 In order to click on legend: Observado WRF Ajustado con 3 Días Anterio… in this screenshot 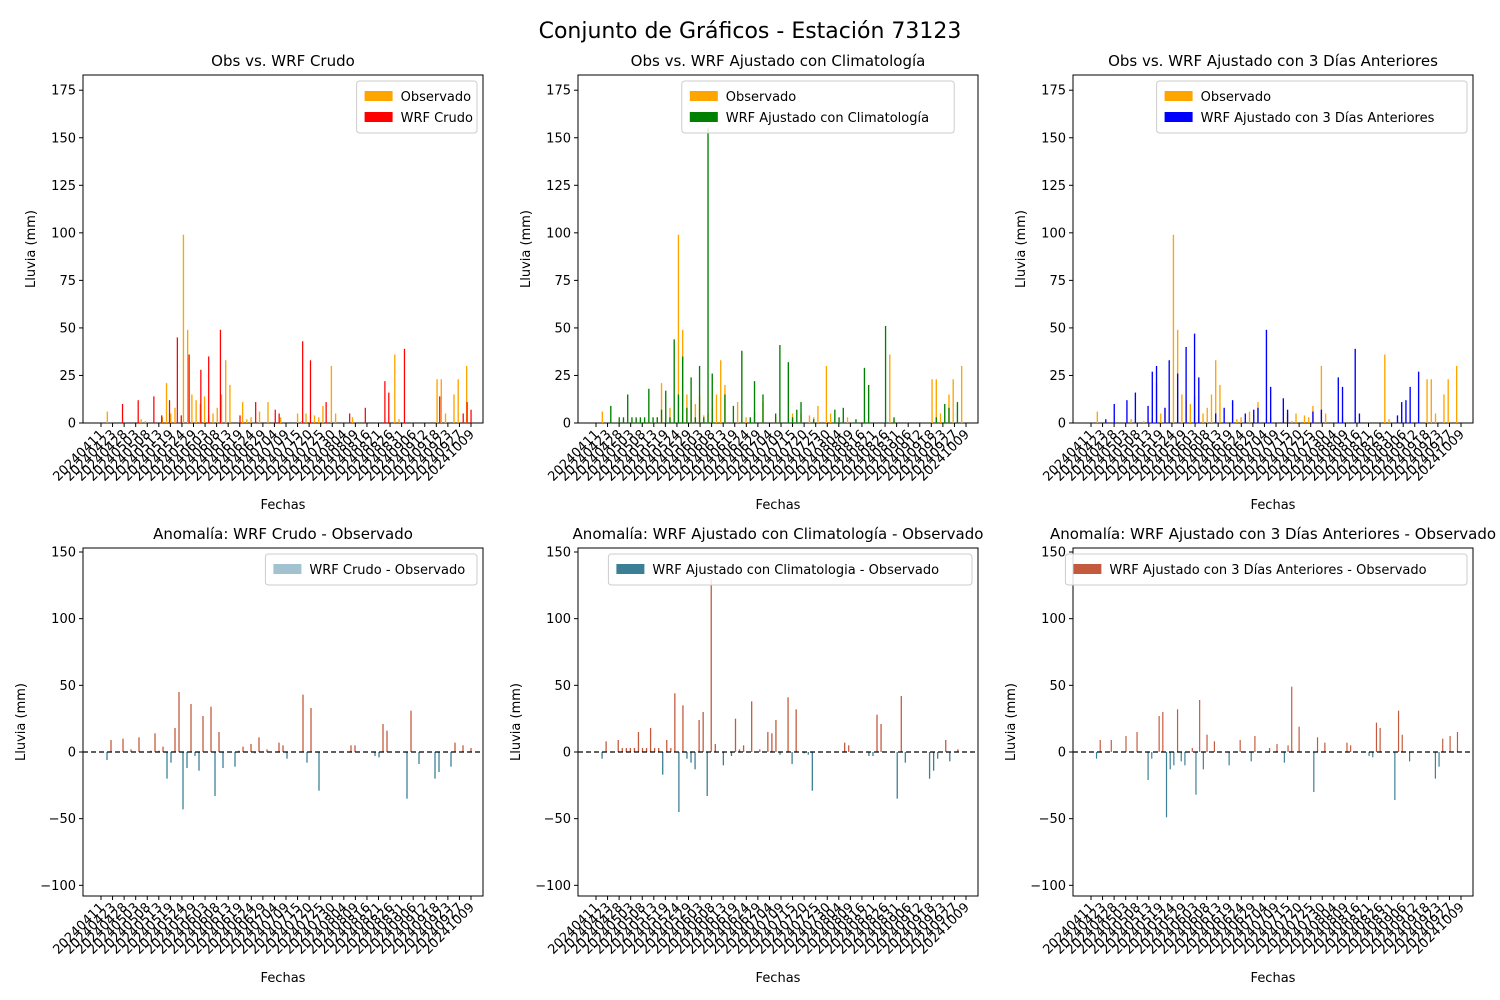, I will do `click(1312, 107)`.